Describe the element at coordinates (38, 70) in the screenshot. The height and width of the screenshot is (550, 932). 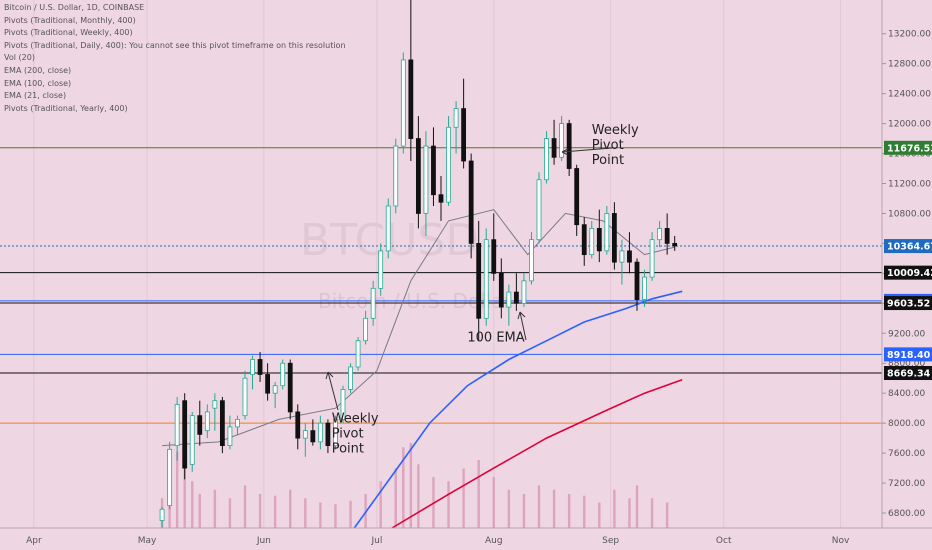
I see `legend-ema200: EMA (200, close)` at that location.